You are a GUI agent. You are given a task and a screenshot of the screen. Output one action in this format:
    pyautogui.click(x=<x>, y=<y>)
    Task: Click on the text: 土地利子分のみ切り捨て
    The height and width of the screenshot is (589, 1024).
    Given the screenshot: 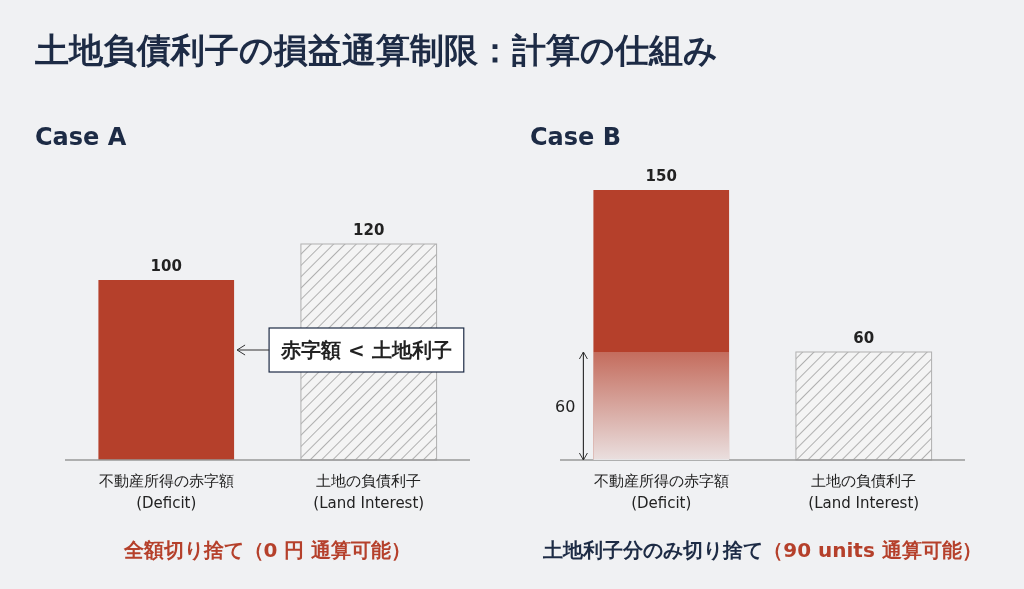 What is the action you would take?
    pyautogui.click(x=653, y=550)
    